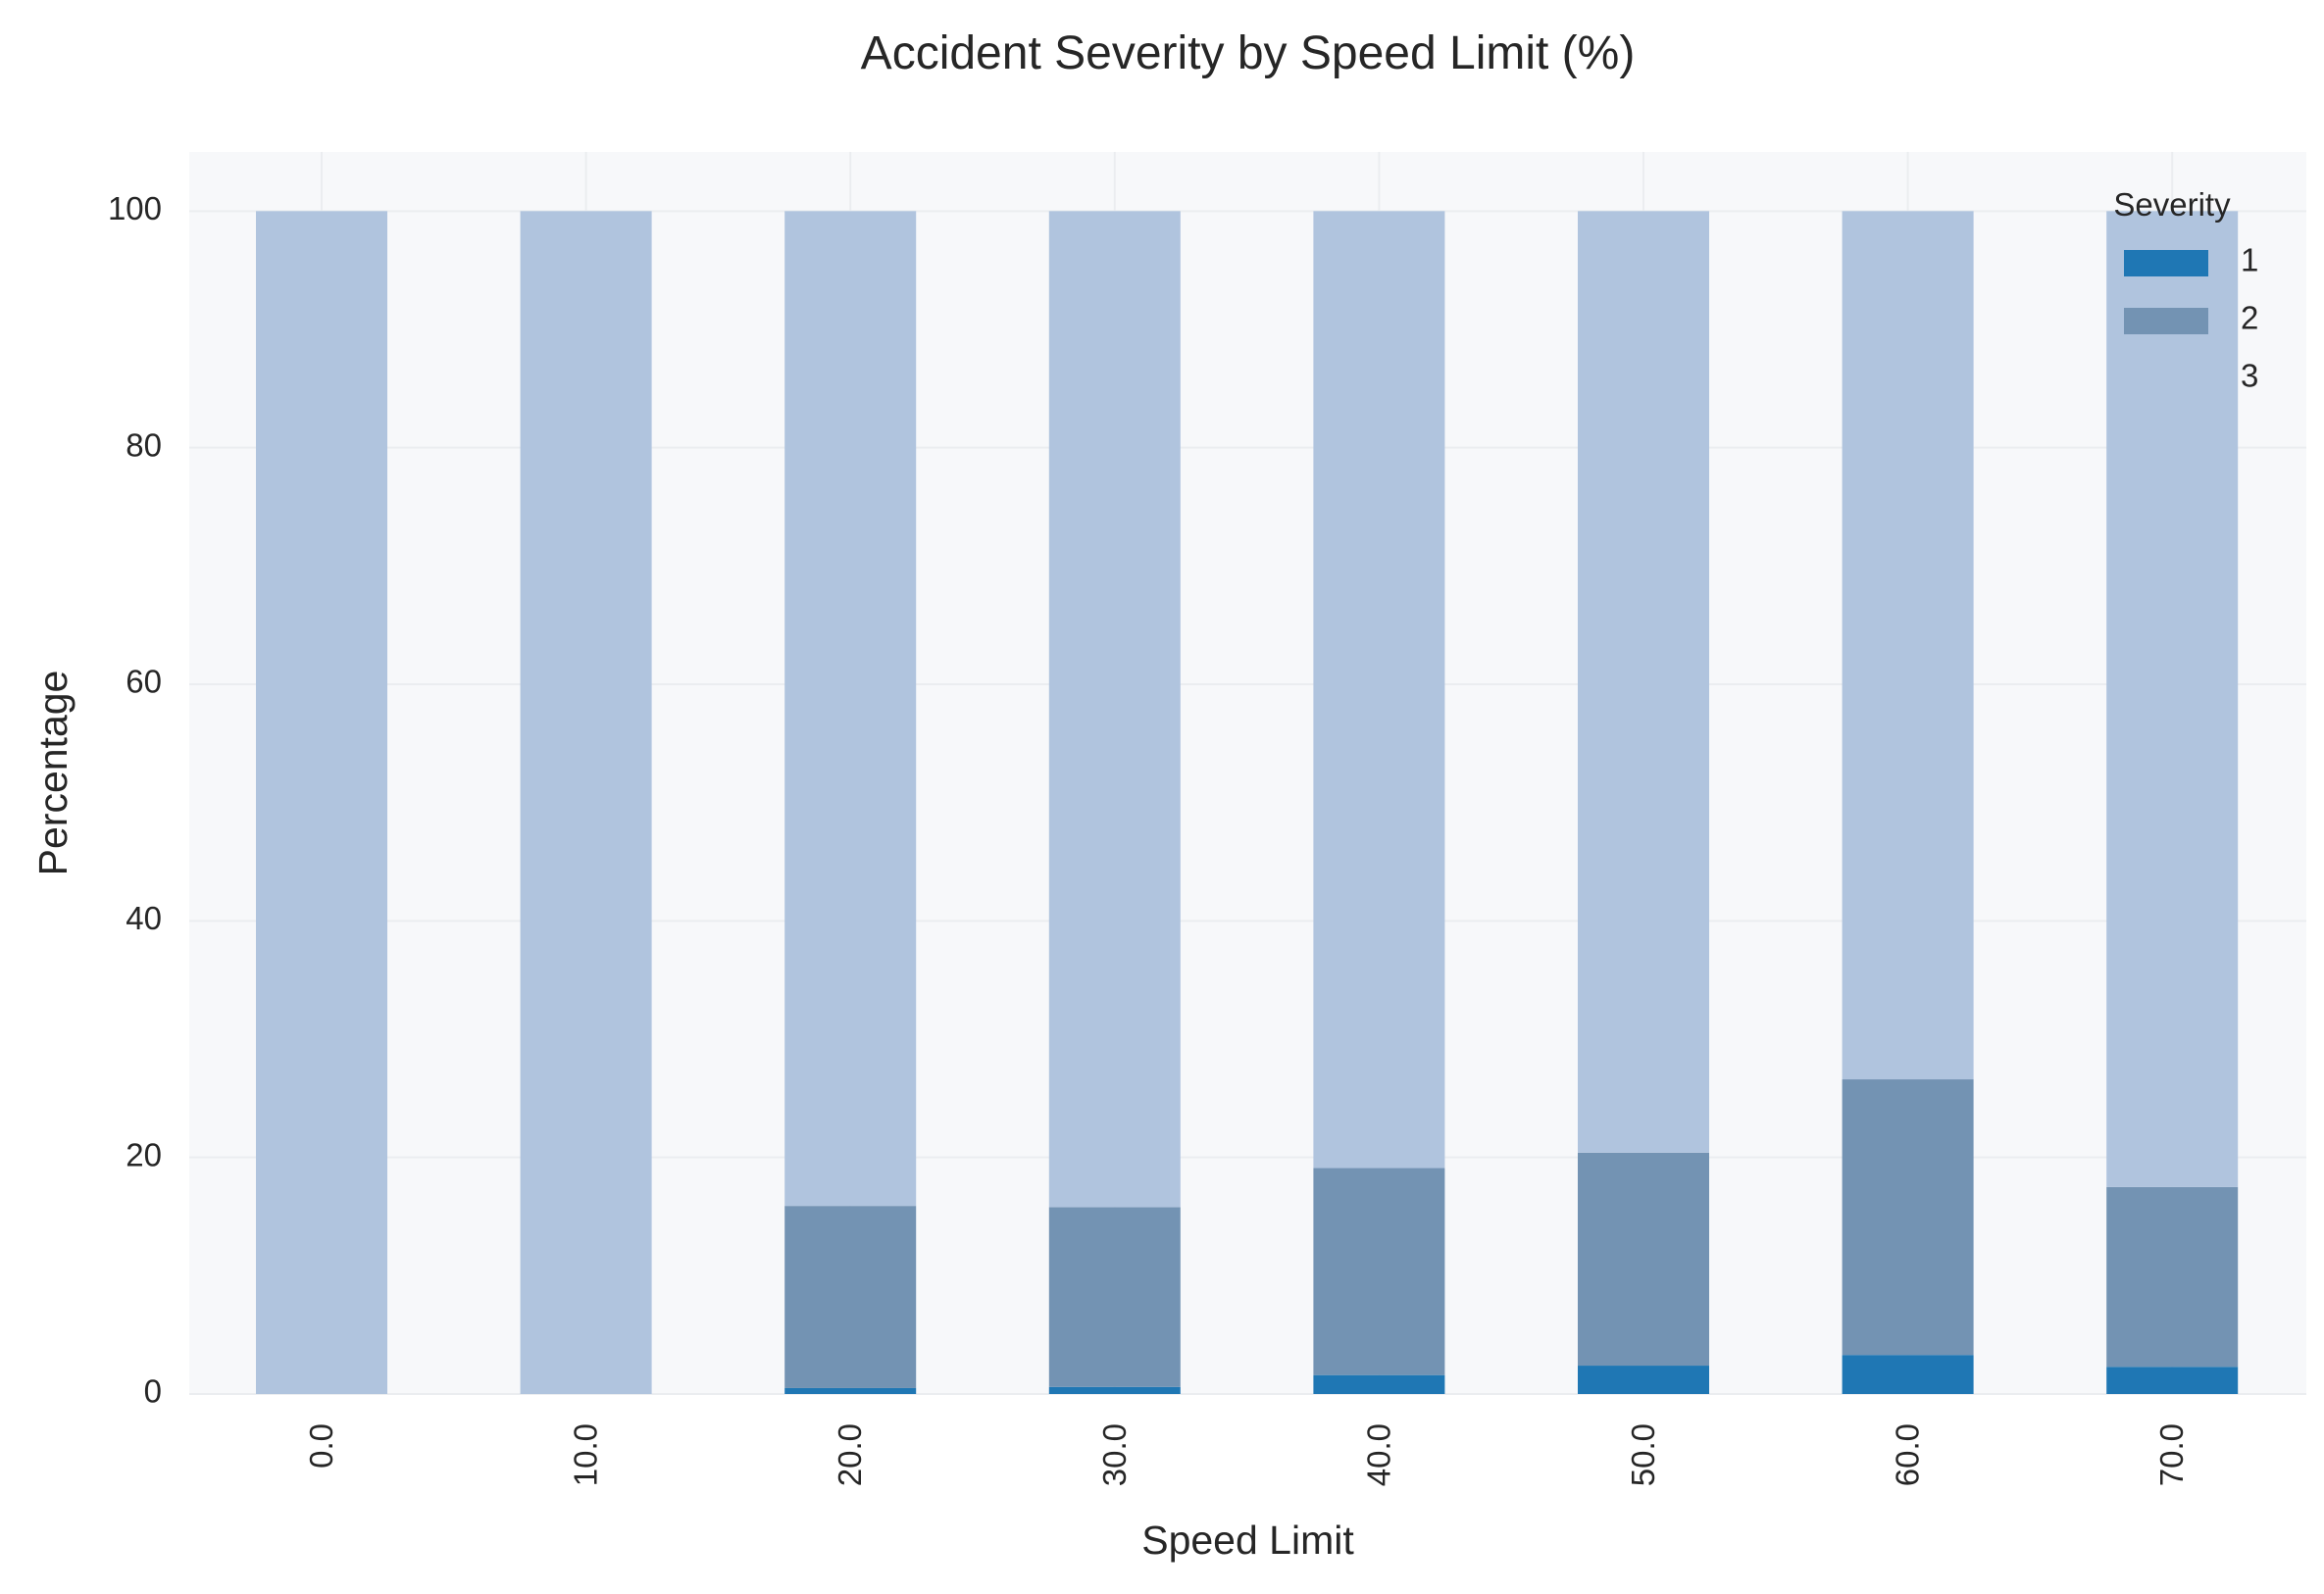  What do you see at coordinates (1643, 1454) in the screenshot?
I see `x-tick-label: 50.0` at bounding box center [1643, 1454].